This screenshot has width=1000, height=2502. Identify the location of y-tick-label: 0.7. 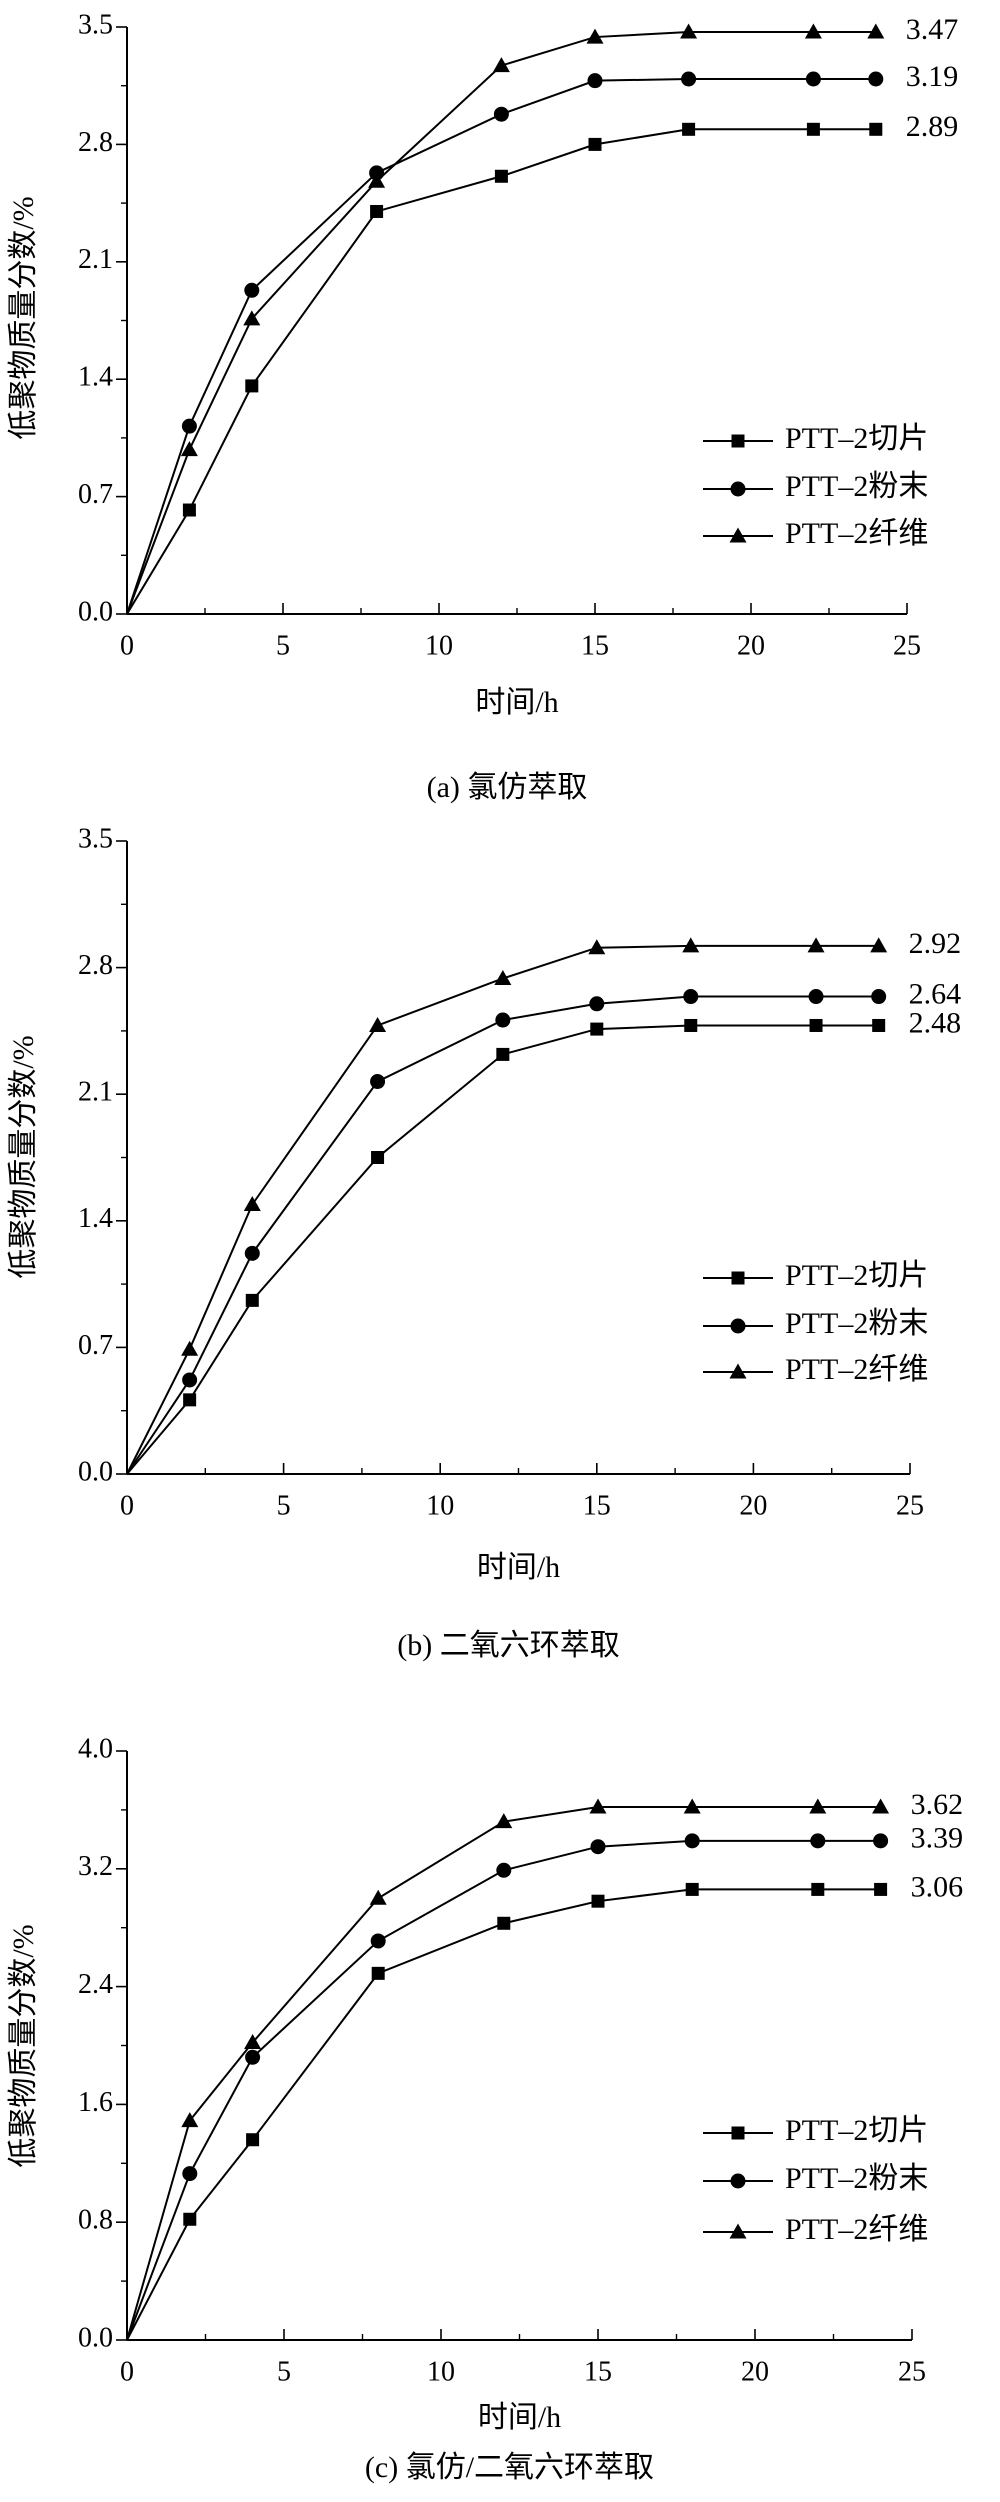
(95, 494).